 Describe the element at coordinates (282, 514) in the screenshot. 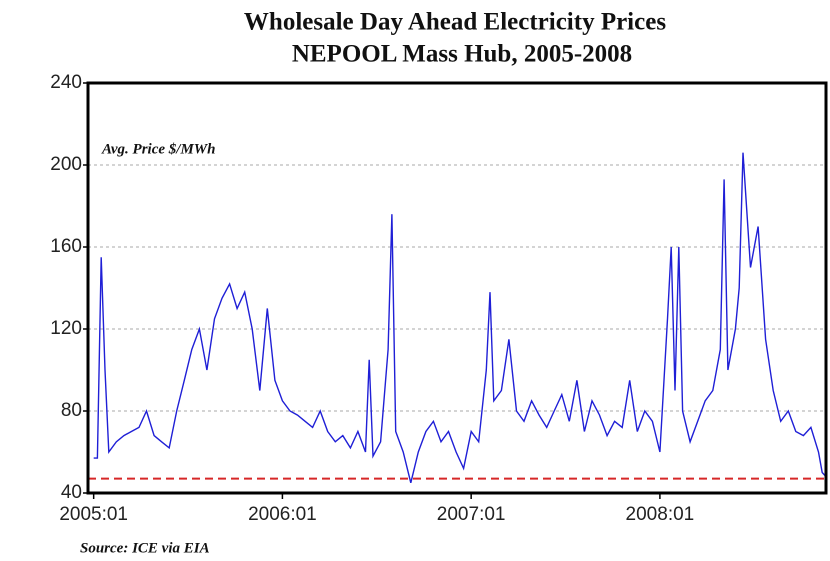

I see `x-tick-label: 2006:01` at that location.